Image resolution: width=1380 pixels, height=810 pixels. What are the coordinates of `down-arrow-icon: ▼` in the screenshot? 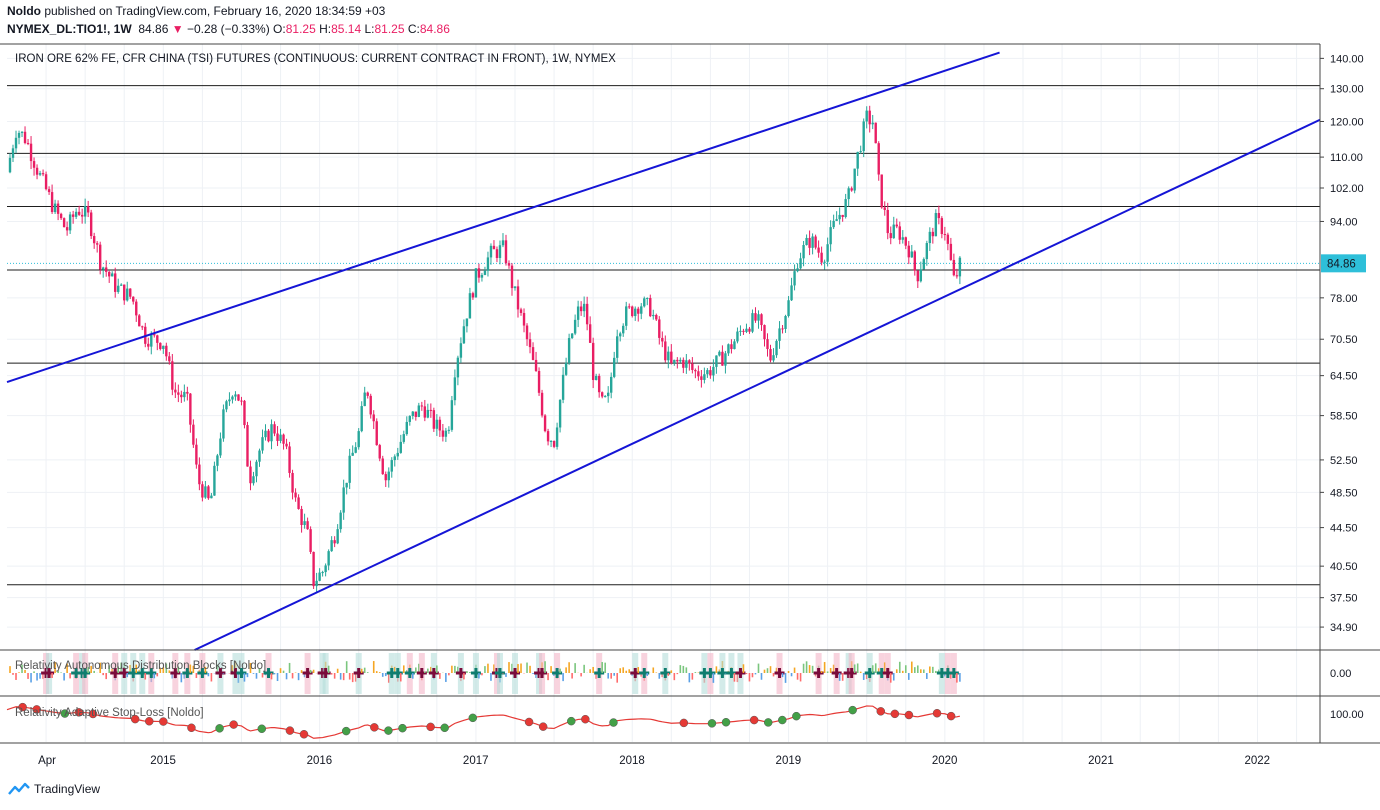 It's located at (177, 29).